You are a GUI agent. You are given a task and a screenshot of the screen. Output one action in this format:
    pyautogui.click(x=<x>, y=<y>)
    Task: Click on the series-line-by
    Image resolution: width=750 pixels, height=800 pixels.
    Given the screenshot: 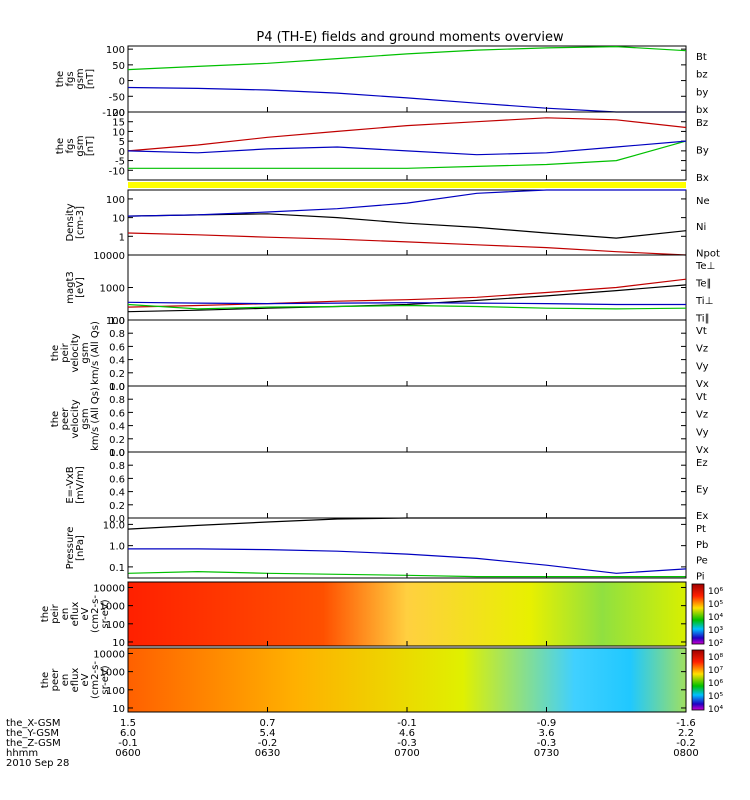 What is the action you would take?
    pyautogui.click(x=407, y=58)
    